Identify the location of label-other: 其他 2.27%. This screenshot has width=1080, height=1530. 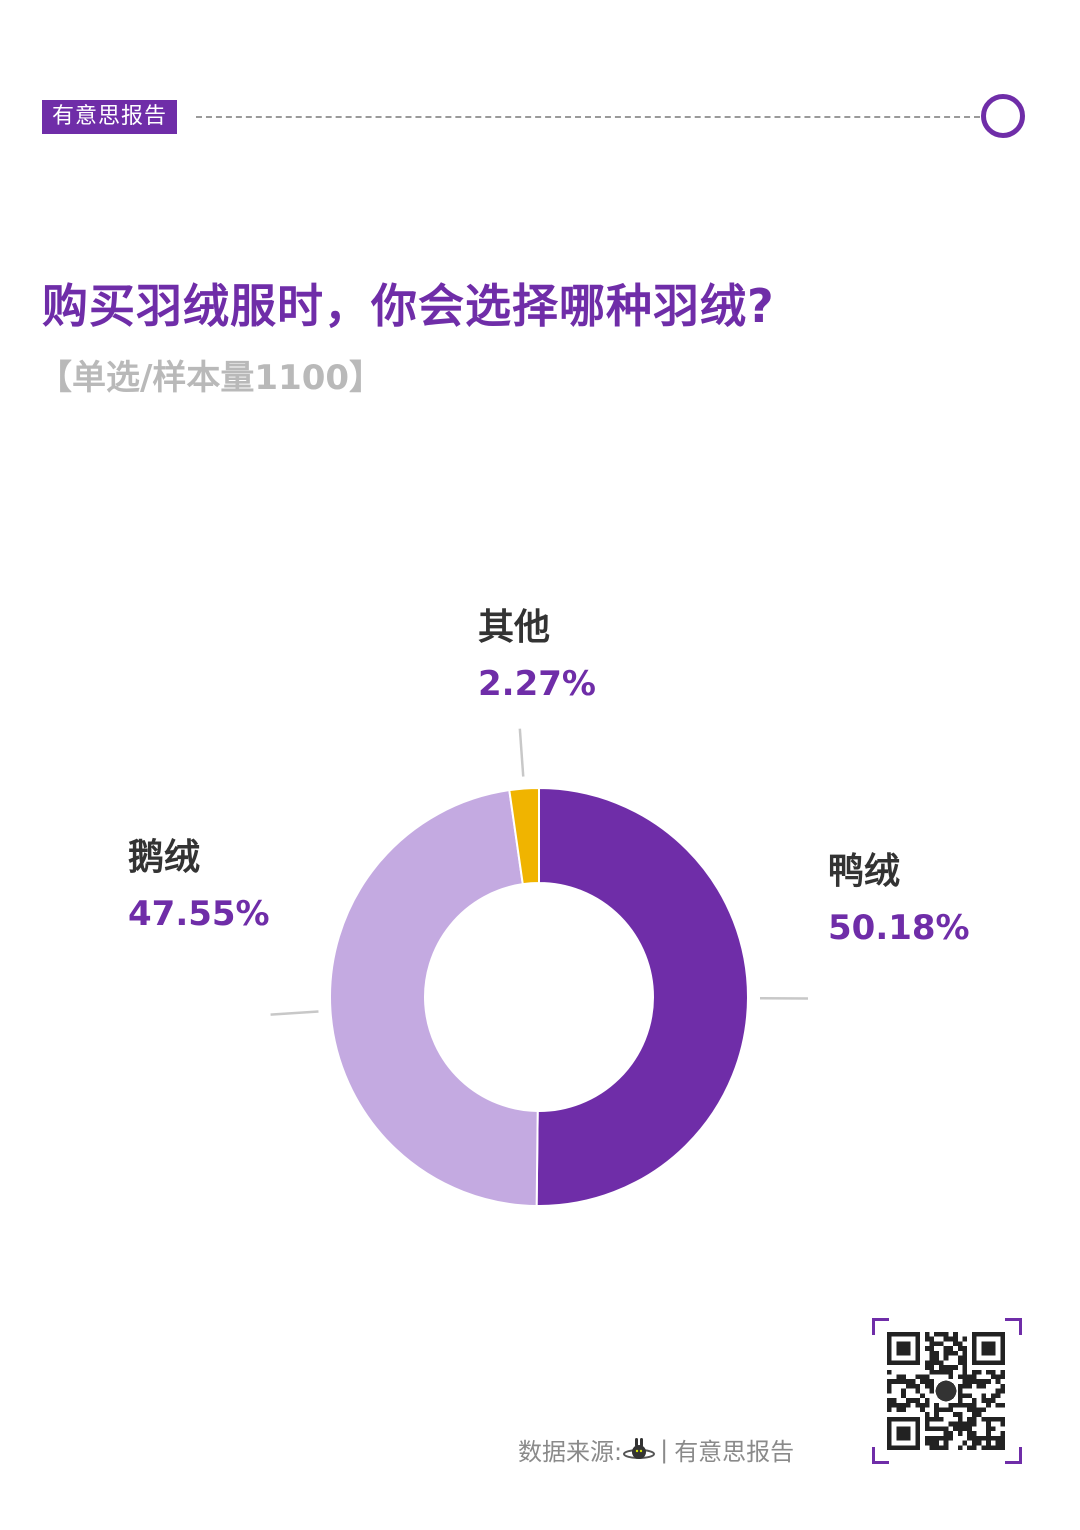
(537, 651).